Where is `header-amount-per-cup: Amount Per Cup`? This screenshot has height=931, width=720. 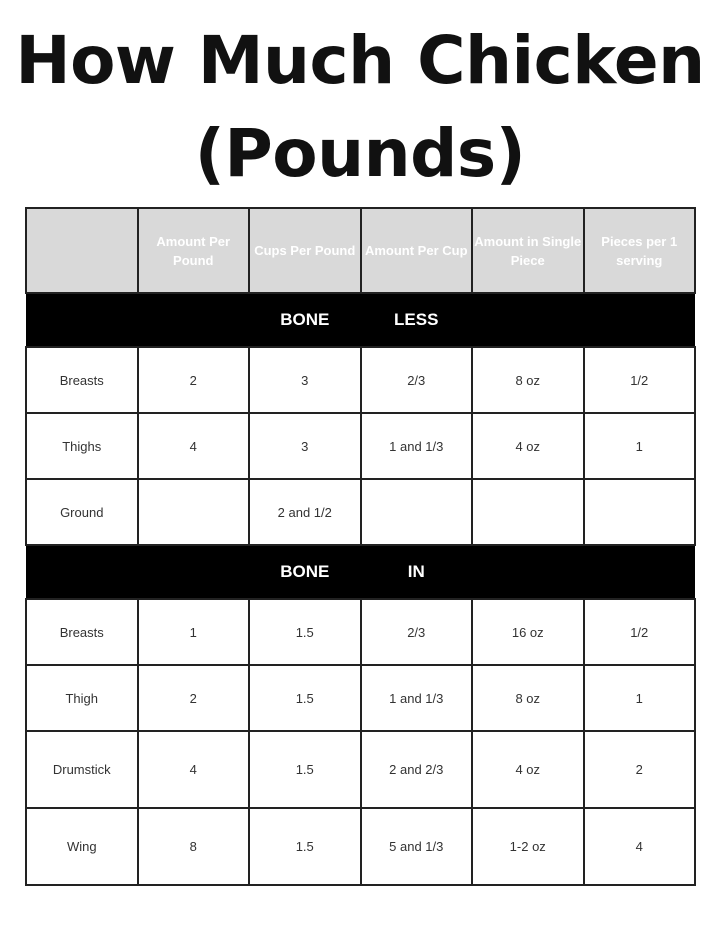 header-amount-per-cup: Amount Per Cup is located at coordinates (416, 250).